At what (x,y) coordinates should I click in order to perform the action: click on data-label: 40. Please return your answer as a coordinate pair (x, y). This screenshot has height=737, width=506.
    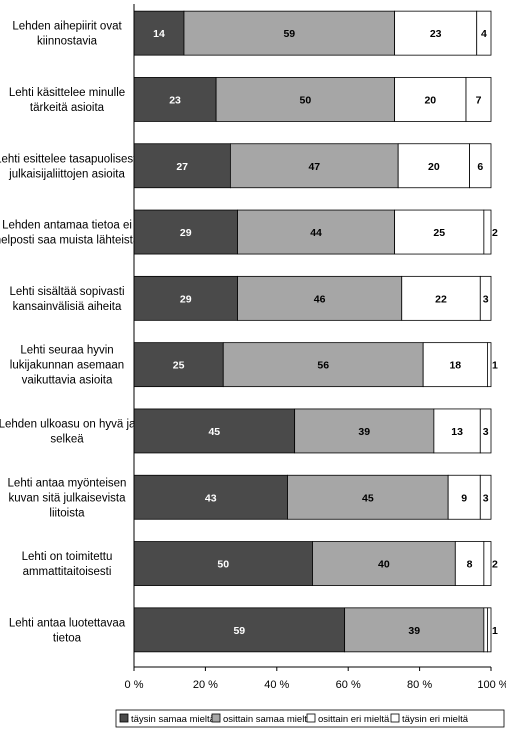
    Looking at the image, I should click on (384, 565).